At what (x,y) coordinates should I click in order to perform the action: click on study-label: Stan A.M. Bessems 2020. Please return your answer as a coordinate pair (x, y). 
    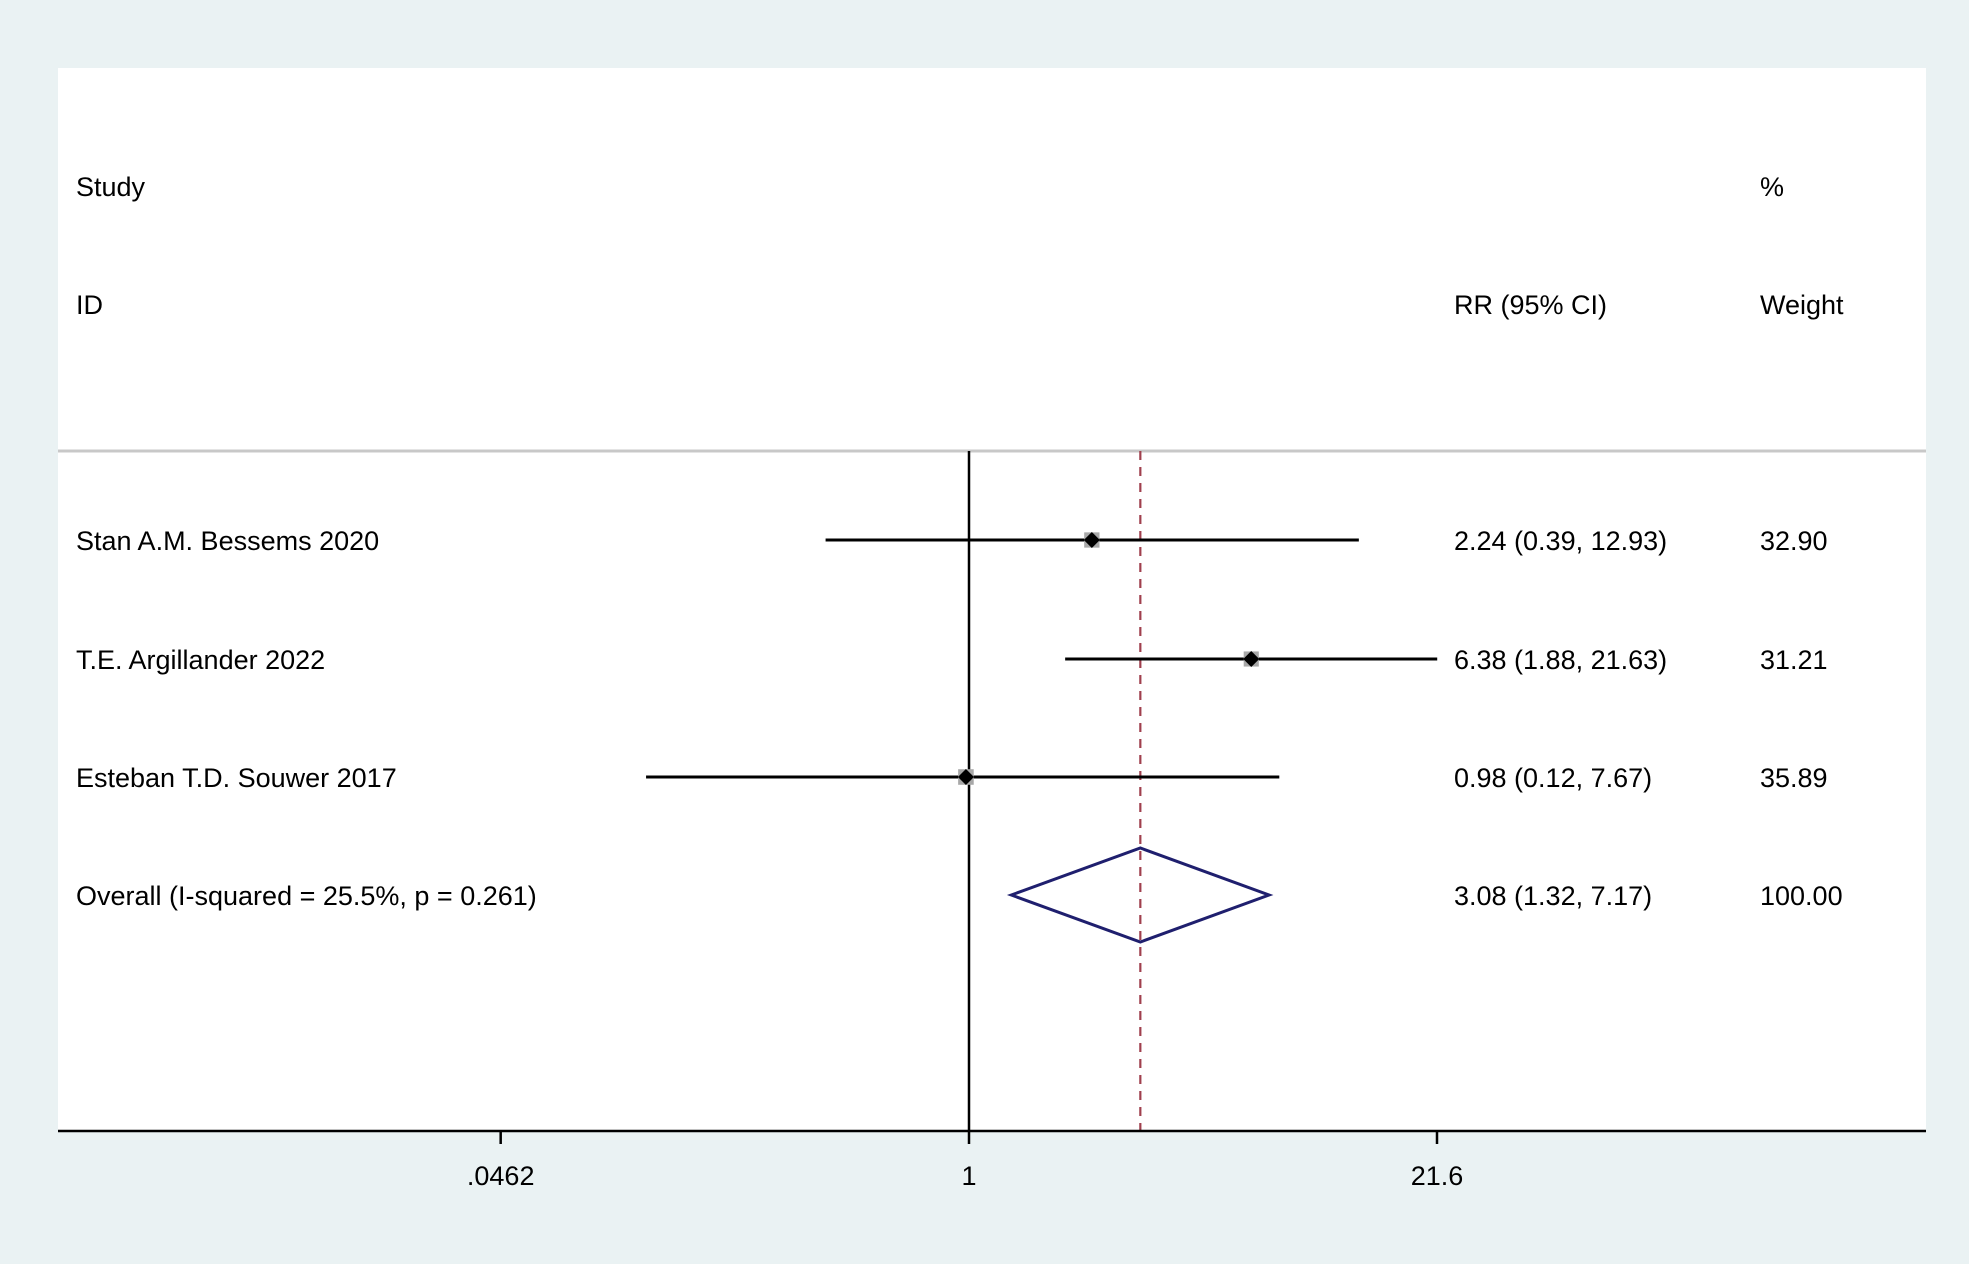
    Looking at the image, I should click on (227, 541).